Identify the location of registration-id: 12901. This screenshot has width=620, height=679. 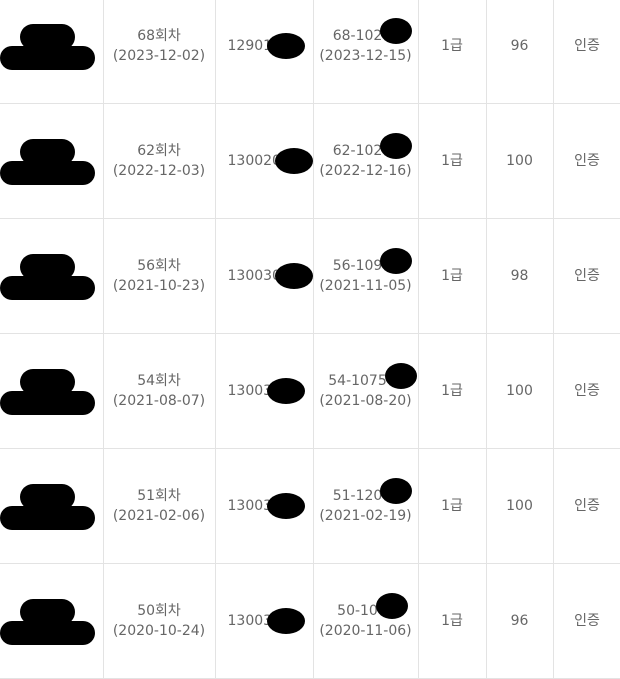
(250, 46).